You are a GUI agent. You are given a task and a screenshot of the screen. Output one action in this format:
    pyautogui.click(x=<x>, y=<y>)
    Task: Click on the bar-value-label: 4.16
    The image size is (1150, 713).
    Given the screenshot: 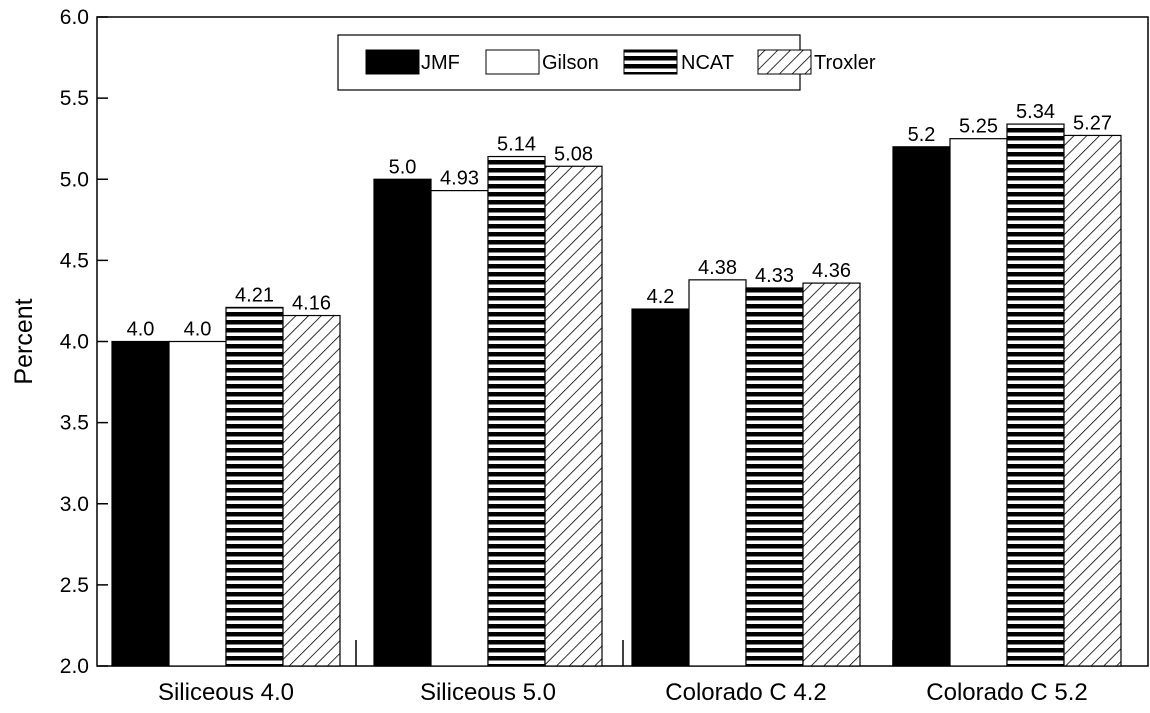 What is the action you would take?
    pyautogui.click(x=311, y=304)
    